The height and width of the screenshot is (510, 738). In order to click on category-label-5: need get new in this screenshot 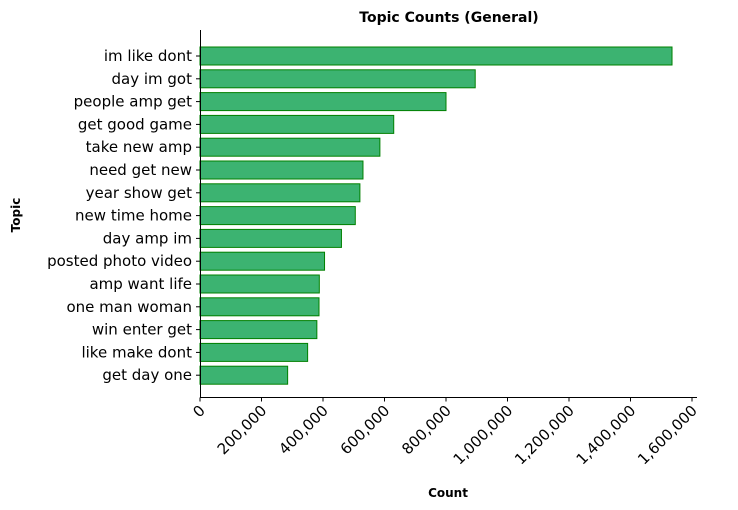, I will do `click(140, 170)`.